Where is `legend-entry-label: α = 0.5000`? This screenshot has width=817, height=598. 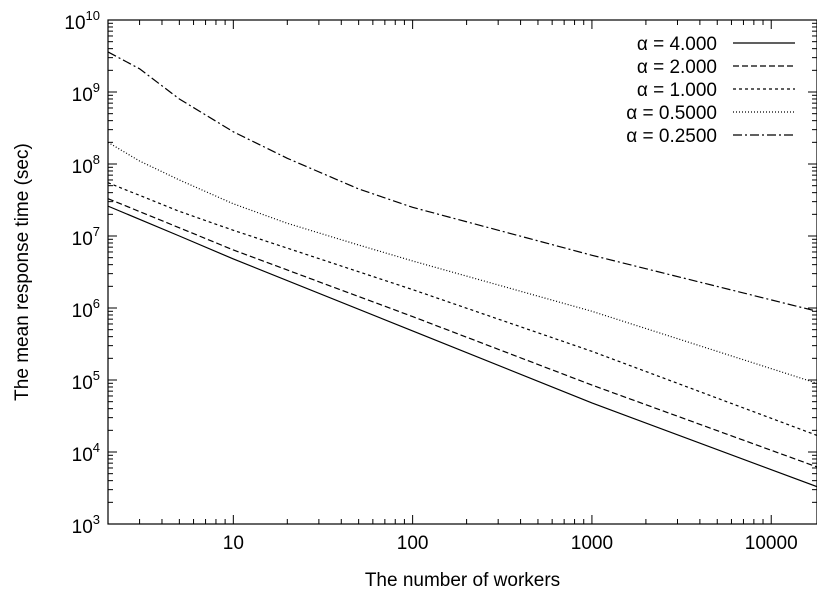
legend-entry-label: α = 0.5000 is located at coordinates (671, 113).